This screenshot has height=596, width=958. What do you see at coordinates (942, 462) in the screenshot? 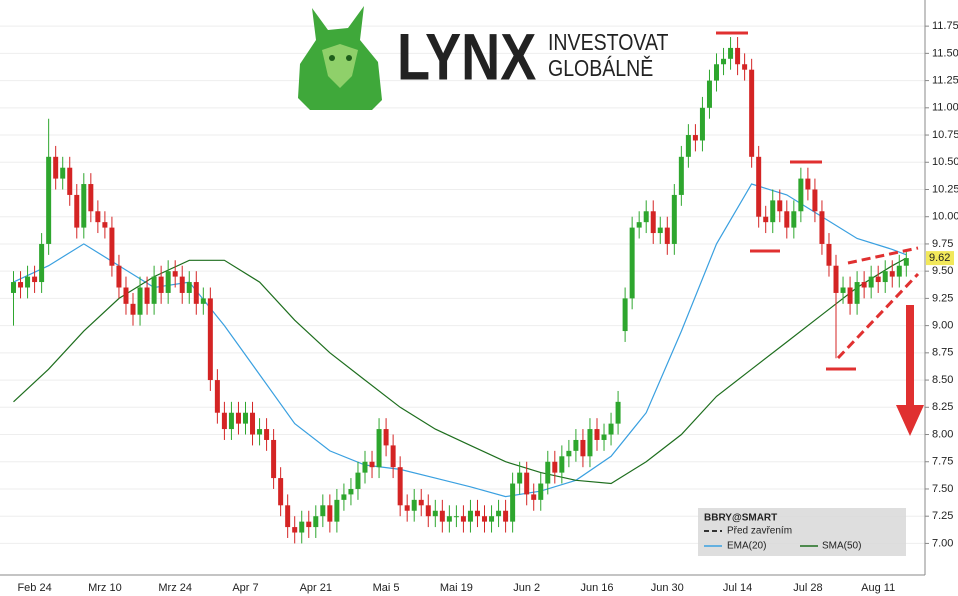
I see `y-tick-label: 7.75` at bounding box center [942, 462].